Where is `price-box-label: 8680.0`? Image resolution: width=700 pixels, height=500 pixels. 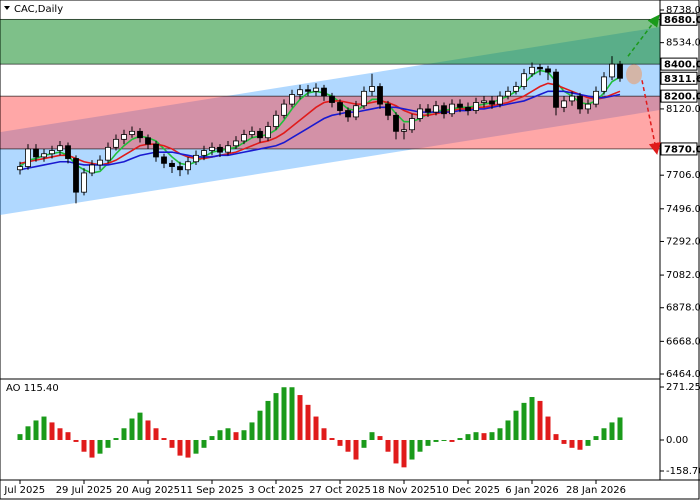
price-box-label: 8680.0 is located at coordinates (682, 20).